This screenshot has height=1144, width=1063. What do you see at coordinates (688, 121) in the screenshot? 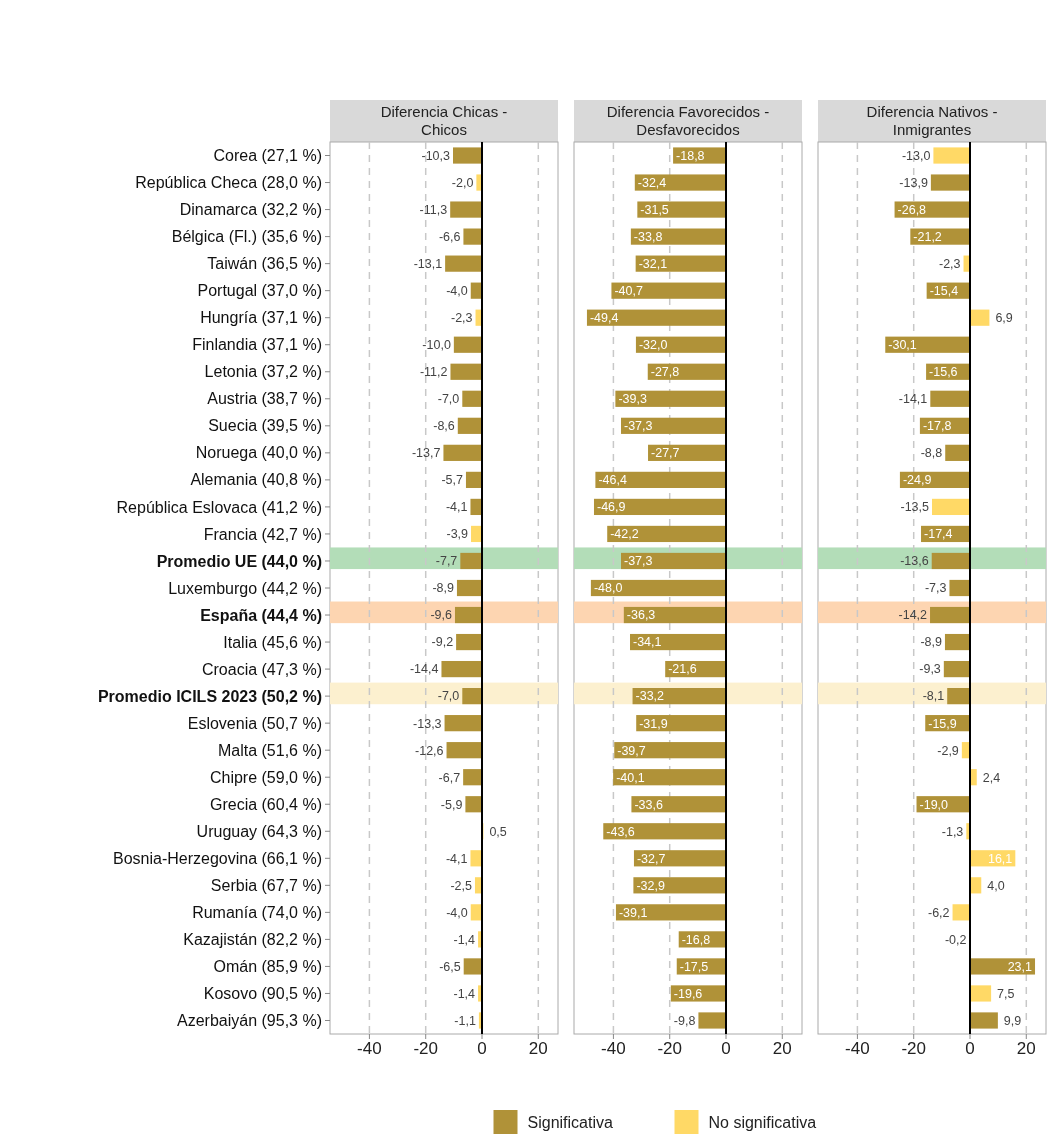
I see `chart-title: Diferencia Favorecidos - Desfavorecidos` at bounding box center [688, 121].